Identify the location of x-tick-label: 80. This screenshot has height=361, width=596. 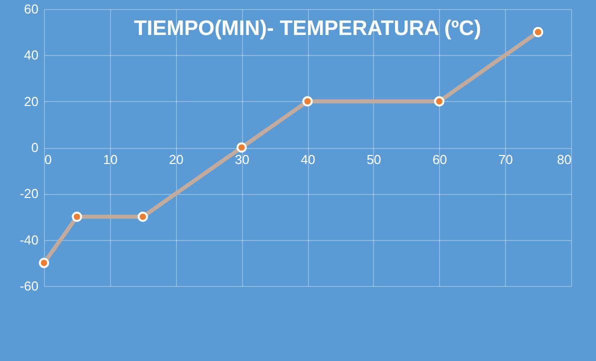
(564, 159).